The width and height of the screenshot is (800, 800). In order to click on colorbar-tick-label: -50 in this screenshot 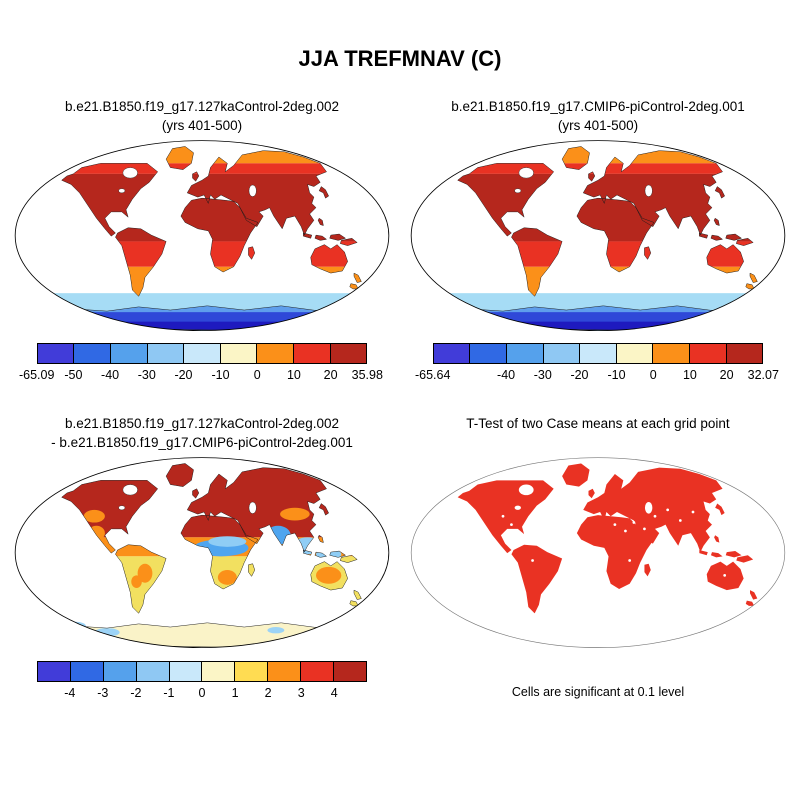, I will do `click(73, 375)`.